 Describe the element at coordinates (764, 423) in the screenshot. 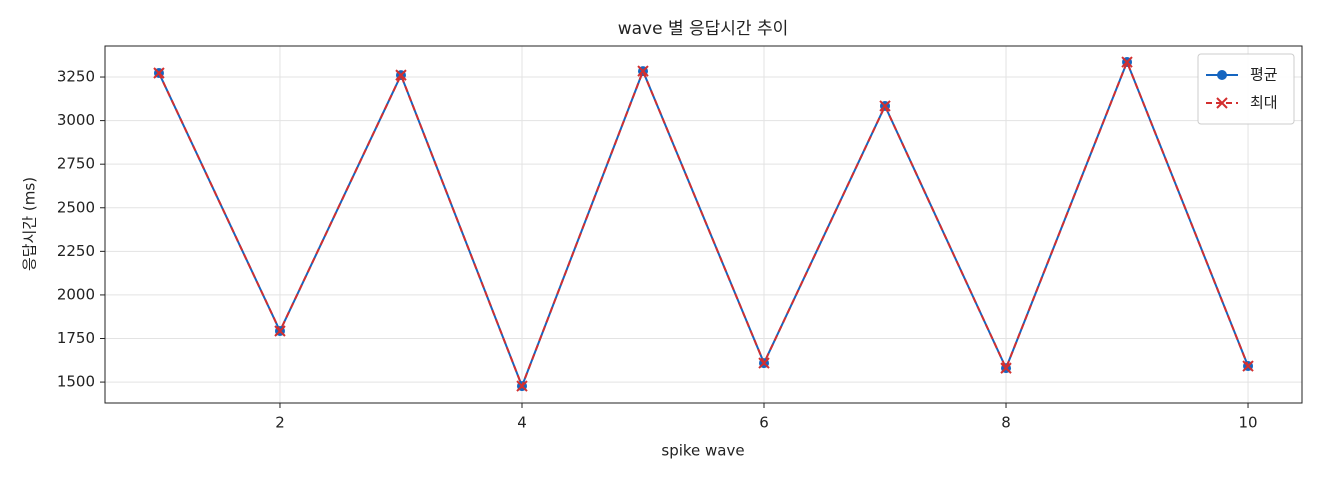

I see `x-tick-label: 6` at that location.